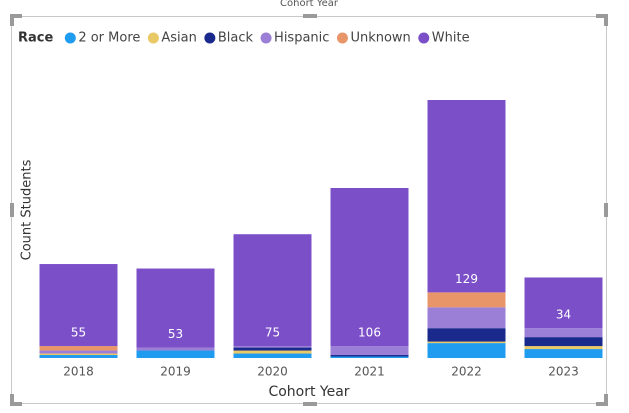 This screenshot has width=629, height=413. Describe the element at coordinates (466, 372) in the screenshot. I see `x-tick-label: 2022` at that location.